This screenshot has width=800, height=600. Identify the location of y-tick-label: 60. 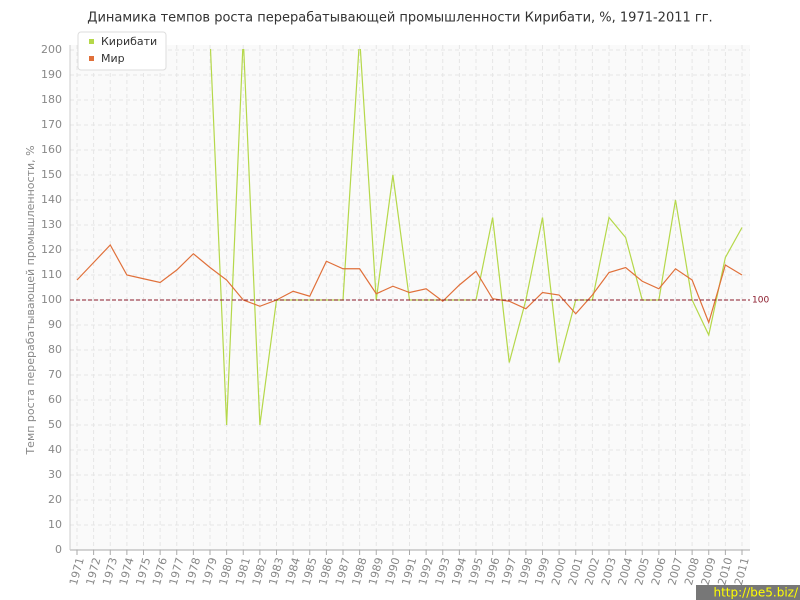
(55, 399).